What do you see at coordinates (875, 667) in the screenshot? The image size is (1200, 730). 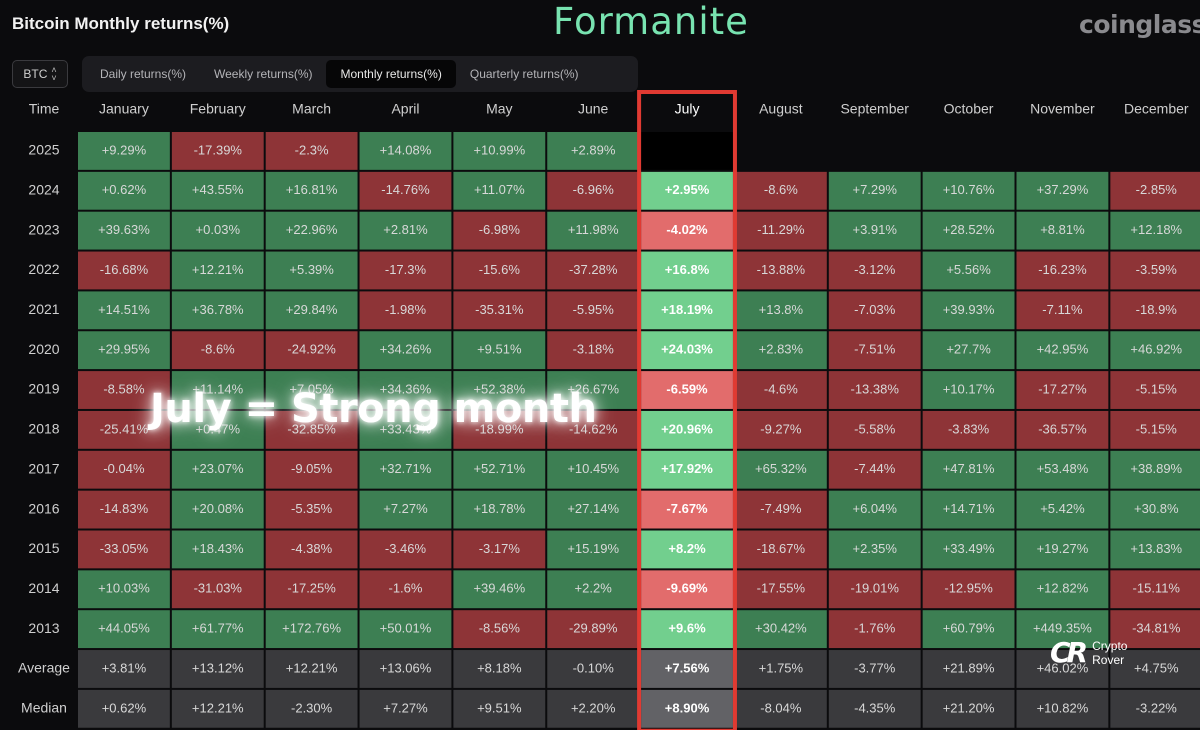 I see `cell-value: -3.77%` at bounding box center [875, 667].